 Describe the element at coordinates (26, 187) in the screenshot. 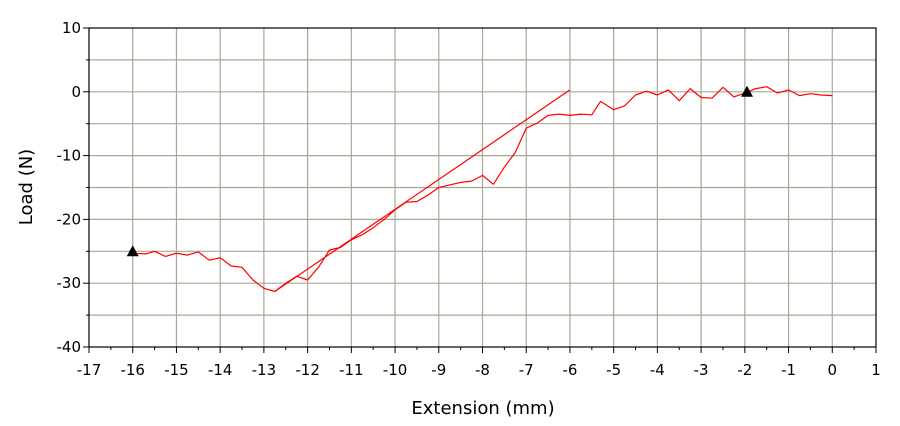

I see `y-axis-label: Load (N)` at that location.